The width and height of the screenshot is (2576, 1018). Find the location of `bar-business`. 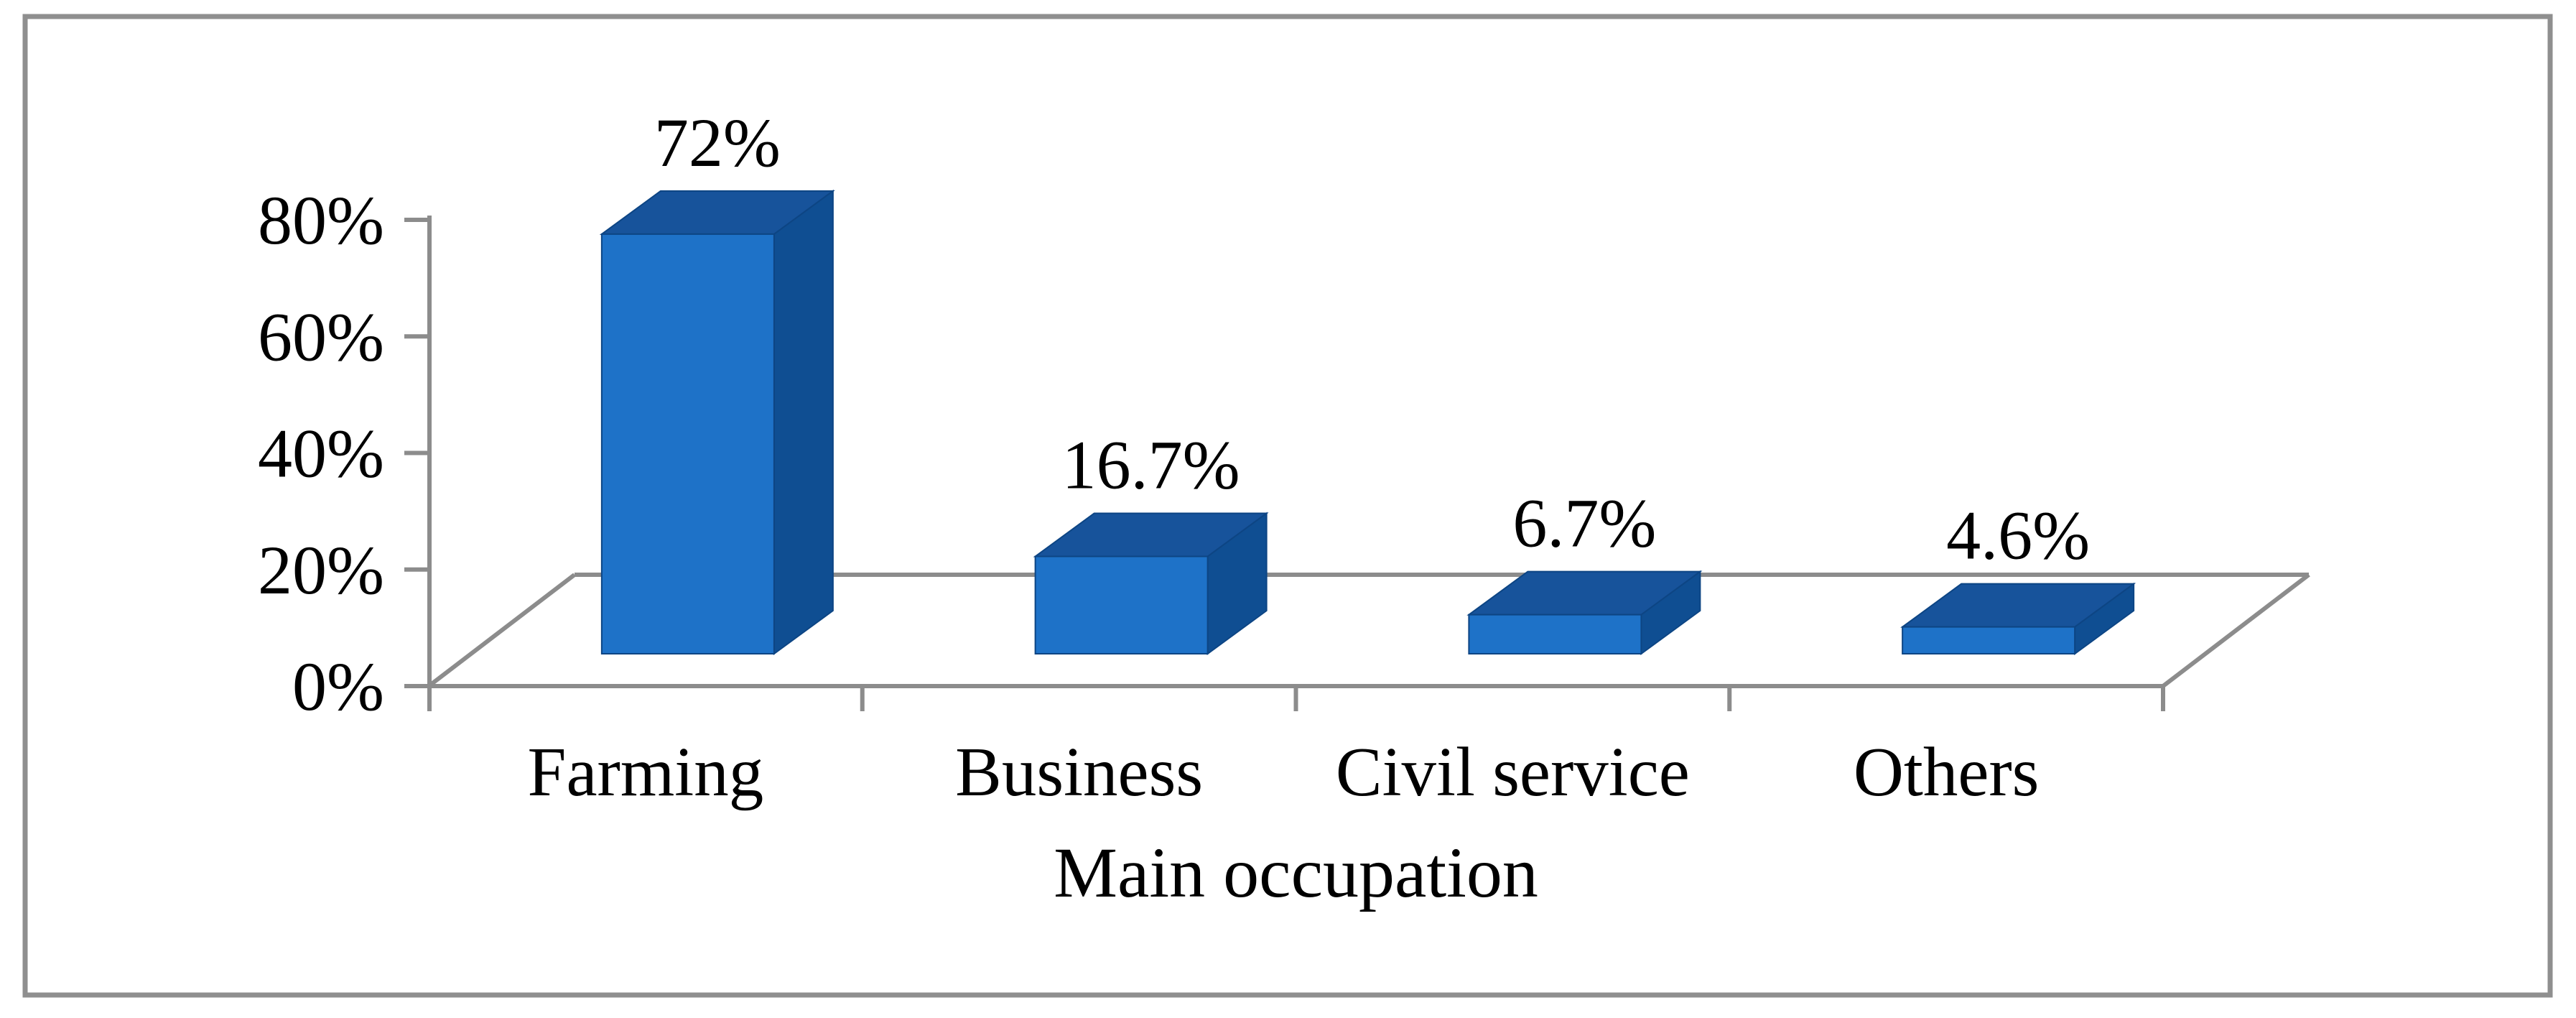

bar-business is located at coordinates (1151, 584).